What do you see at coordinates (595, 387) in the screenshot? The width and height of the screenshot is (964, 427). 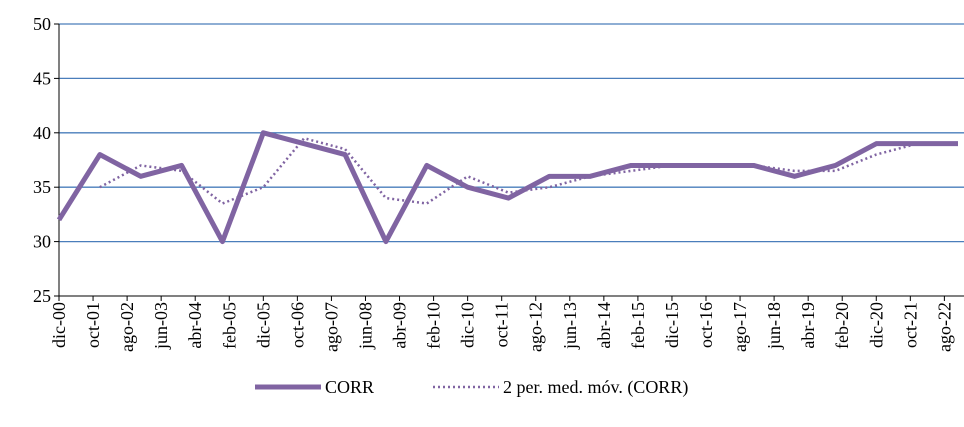 I see `legend-label: 2 per. med. móv. (CORR)` at bounding box center [595, 387].